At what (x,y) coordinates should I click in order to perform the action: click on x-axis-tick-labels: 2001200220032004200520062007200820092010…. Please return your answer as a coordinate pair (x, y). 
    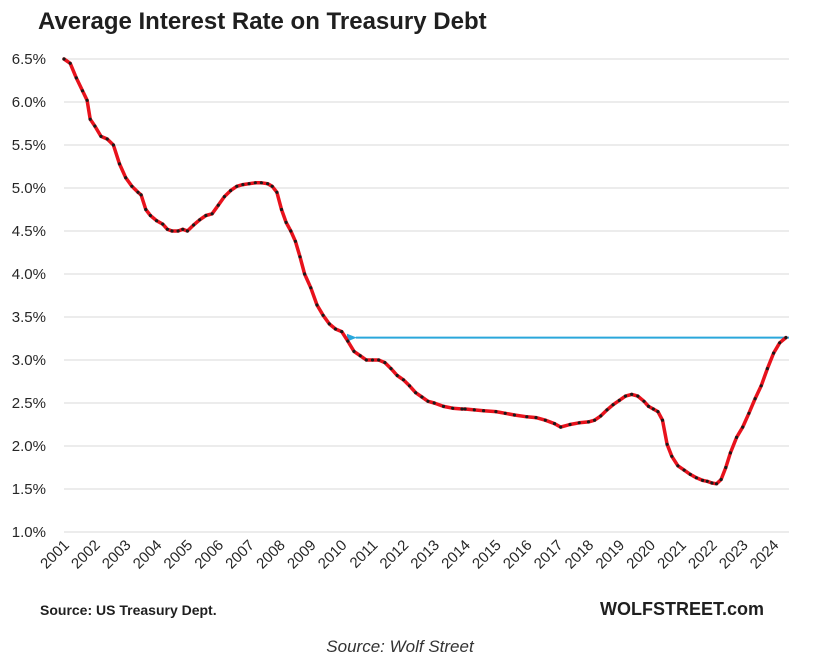
    Looking at the image, I should click on (409, 555).